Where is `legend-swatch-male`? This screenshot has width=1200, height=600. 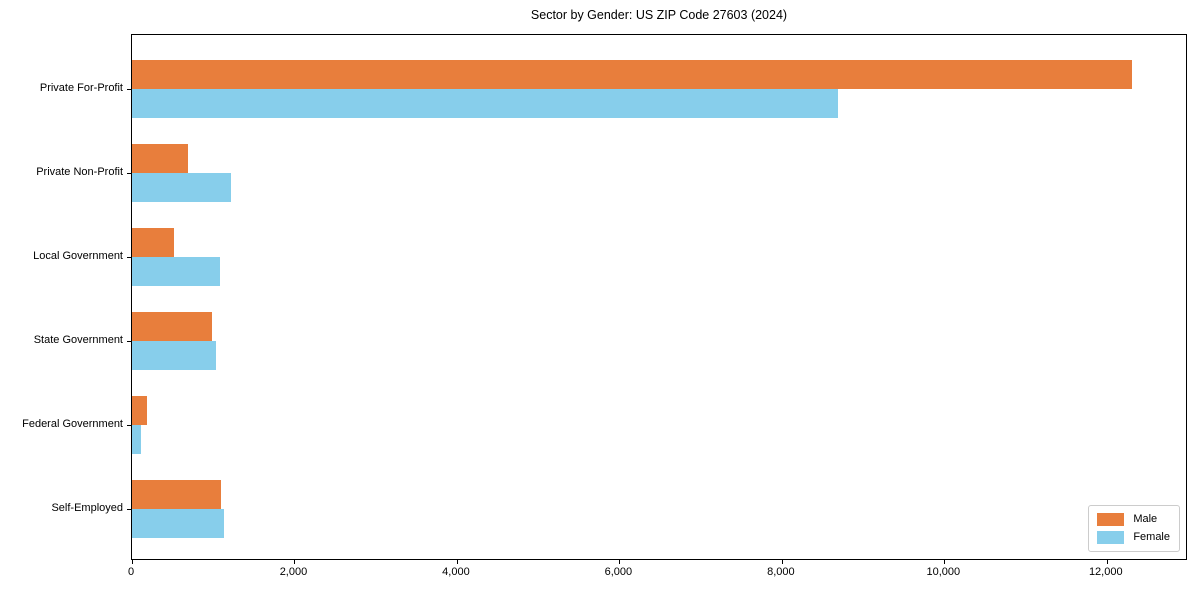 legend-swatch-male is located at coordinates (1111, 519).